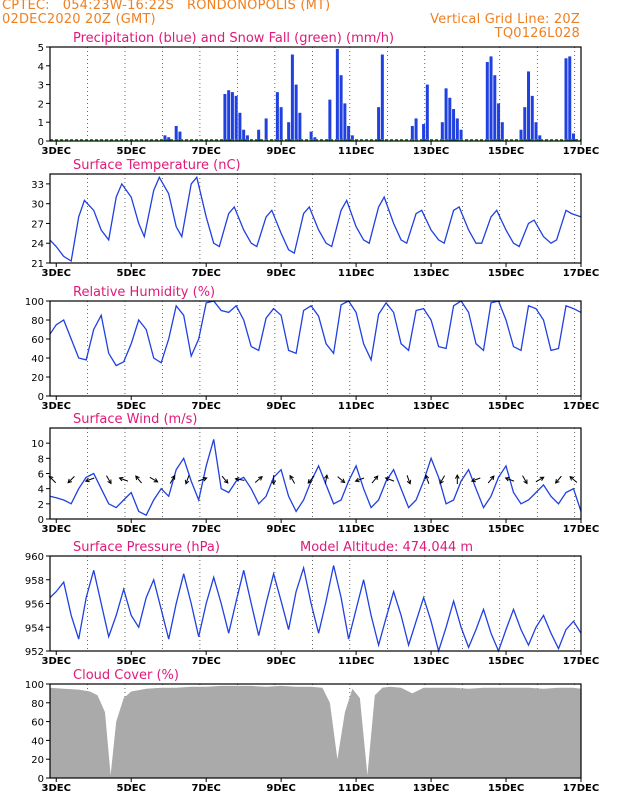 This screenshot has width=618, height=800. I want to click on y-tick-label: 6, so click(41, 475).